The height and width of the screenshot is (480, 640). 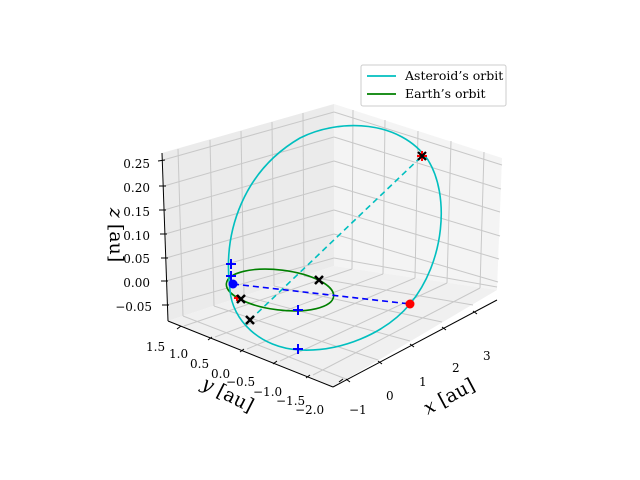 I want to click on svg-text: 0.10, so click(x=136, y=236).